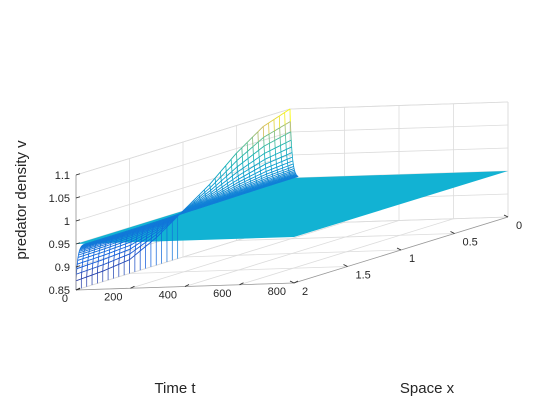 The width and height of the screenshot is (560, 420). I want to click on t-tick-label: 800, so click(277, 292).